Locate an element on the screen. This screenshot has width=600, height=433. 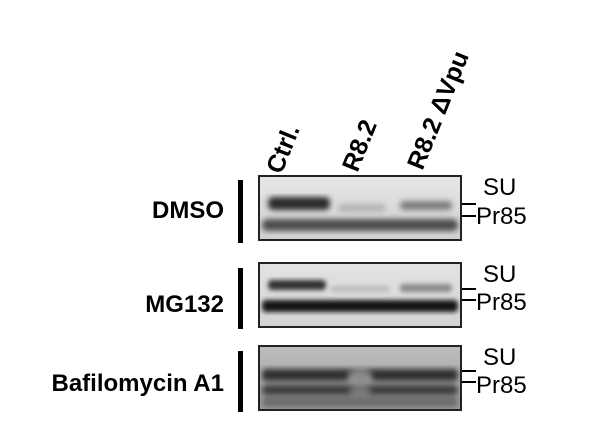
blot-image-dmso is located at coordinates (360, 208).